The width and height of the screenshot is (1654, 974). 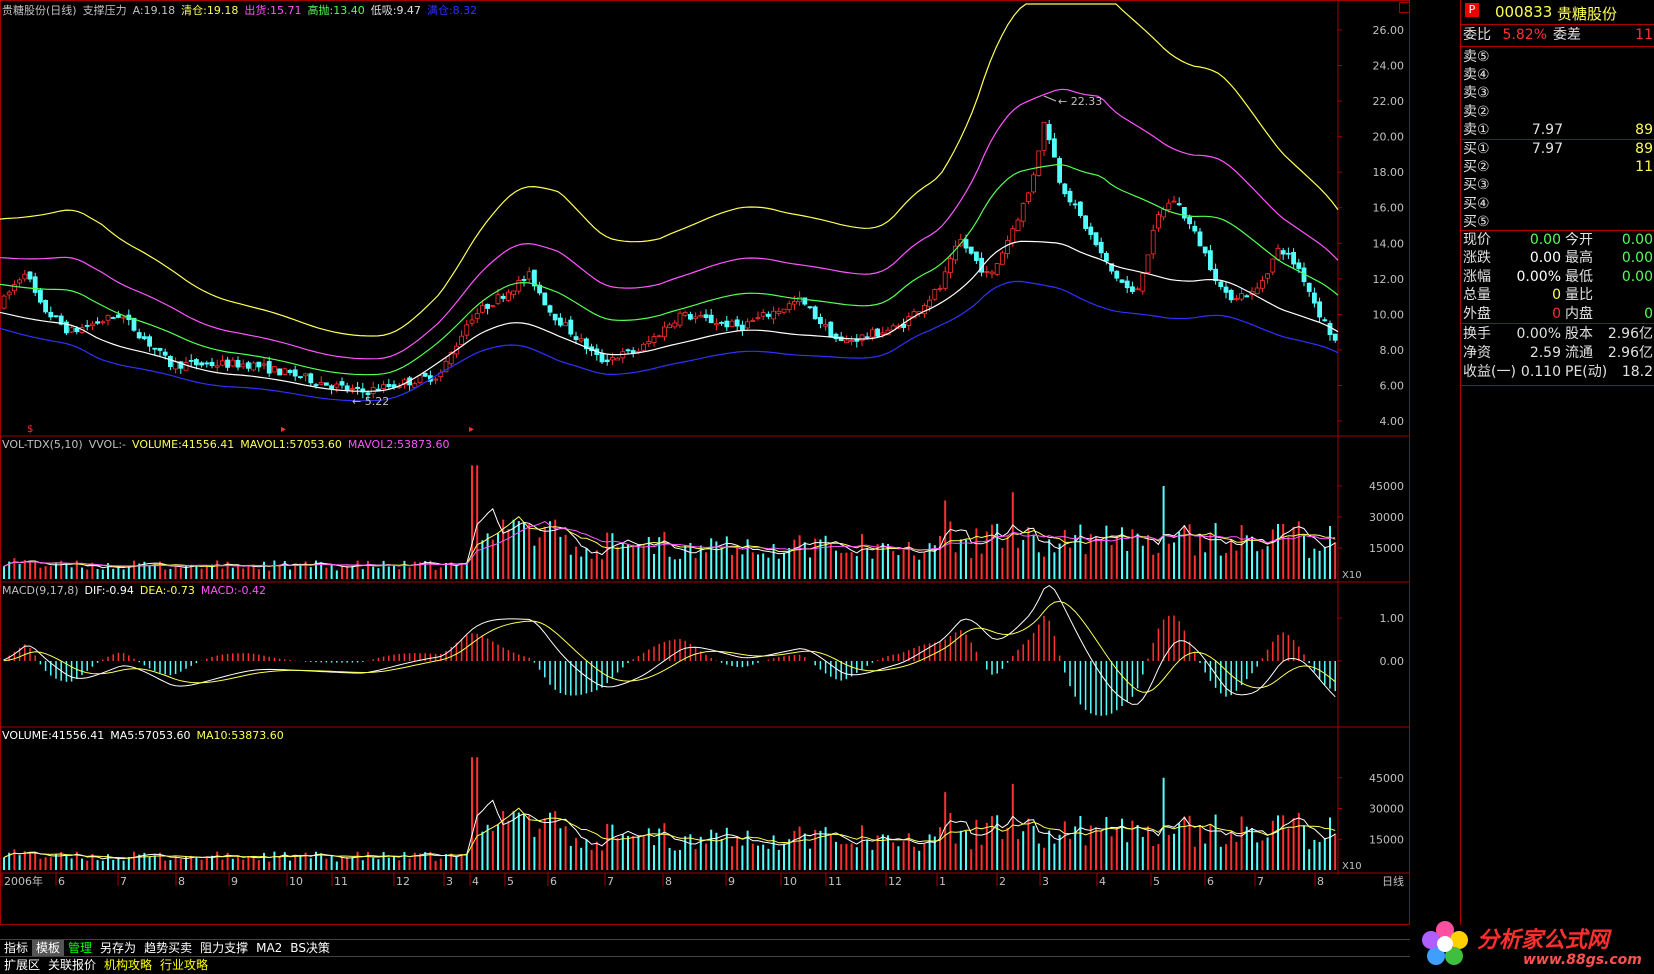 I want to click on vol2-unit-label: X10, so click(x=1352, y=866).